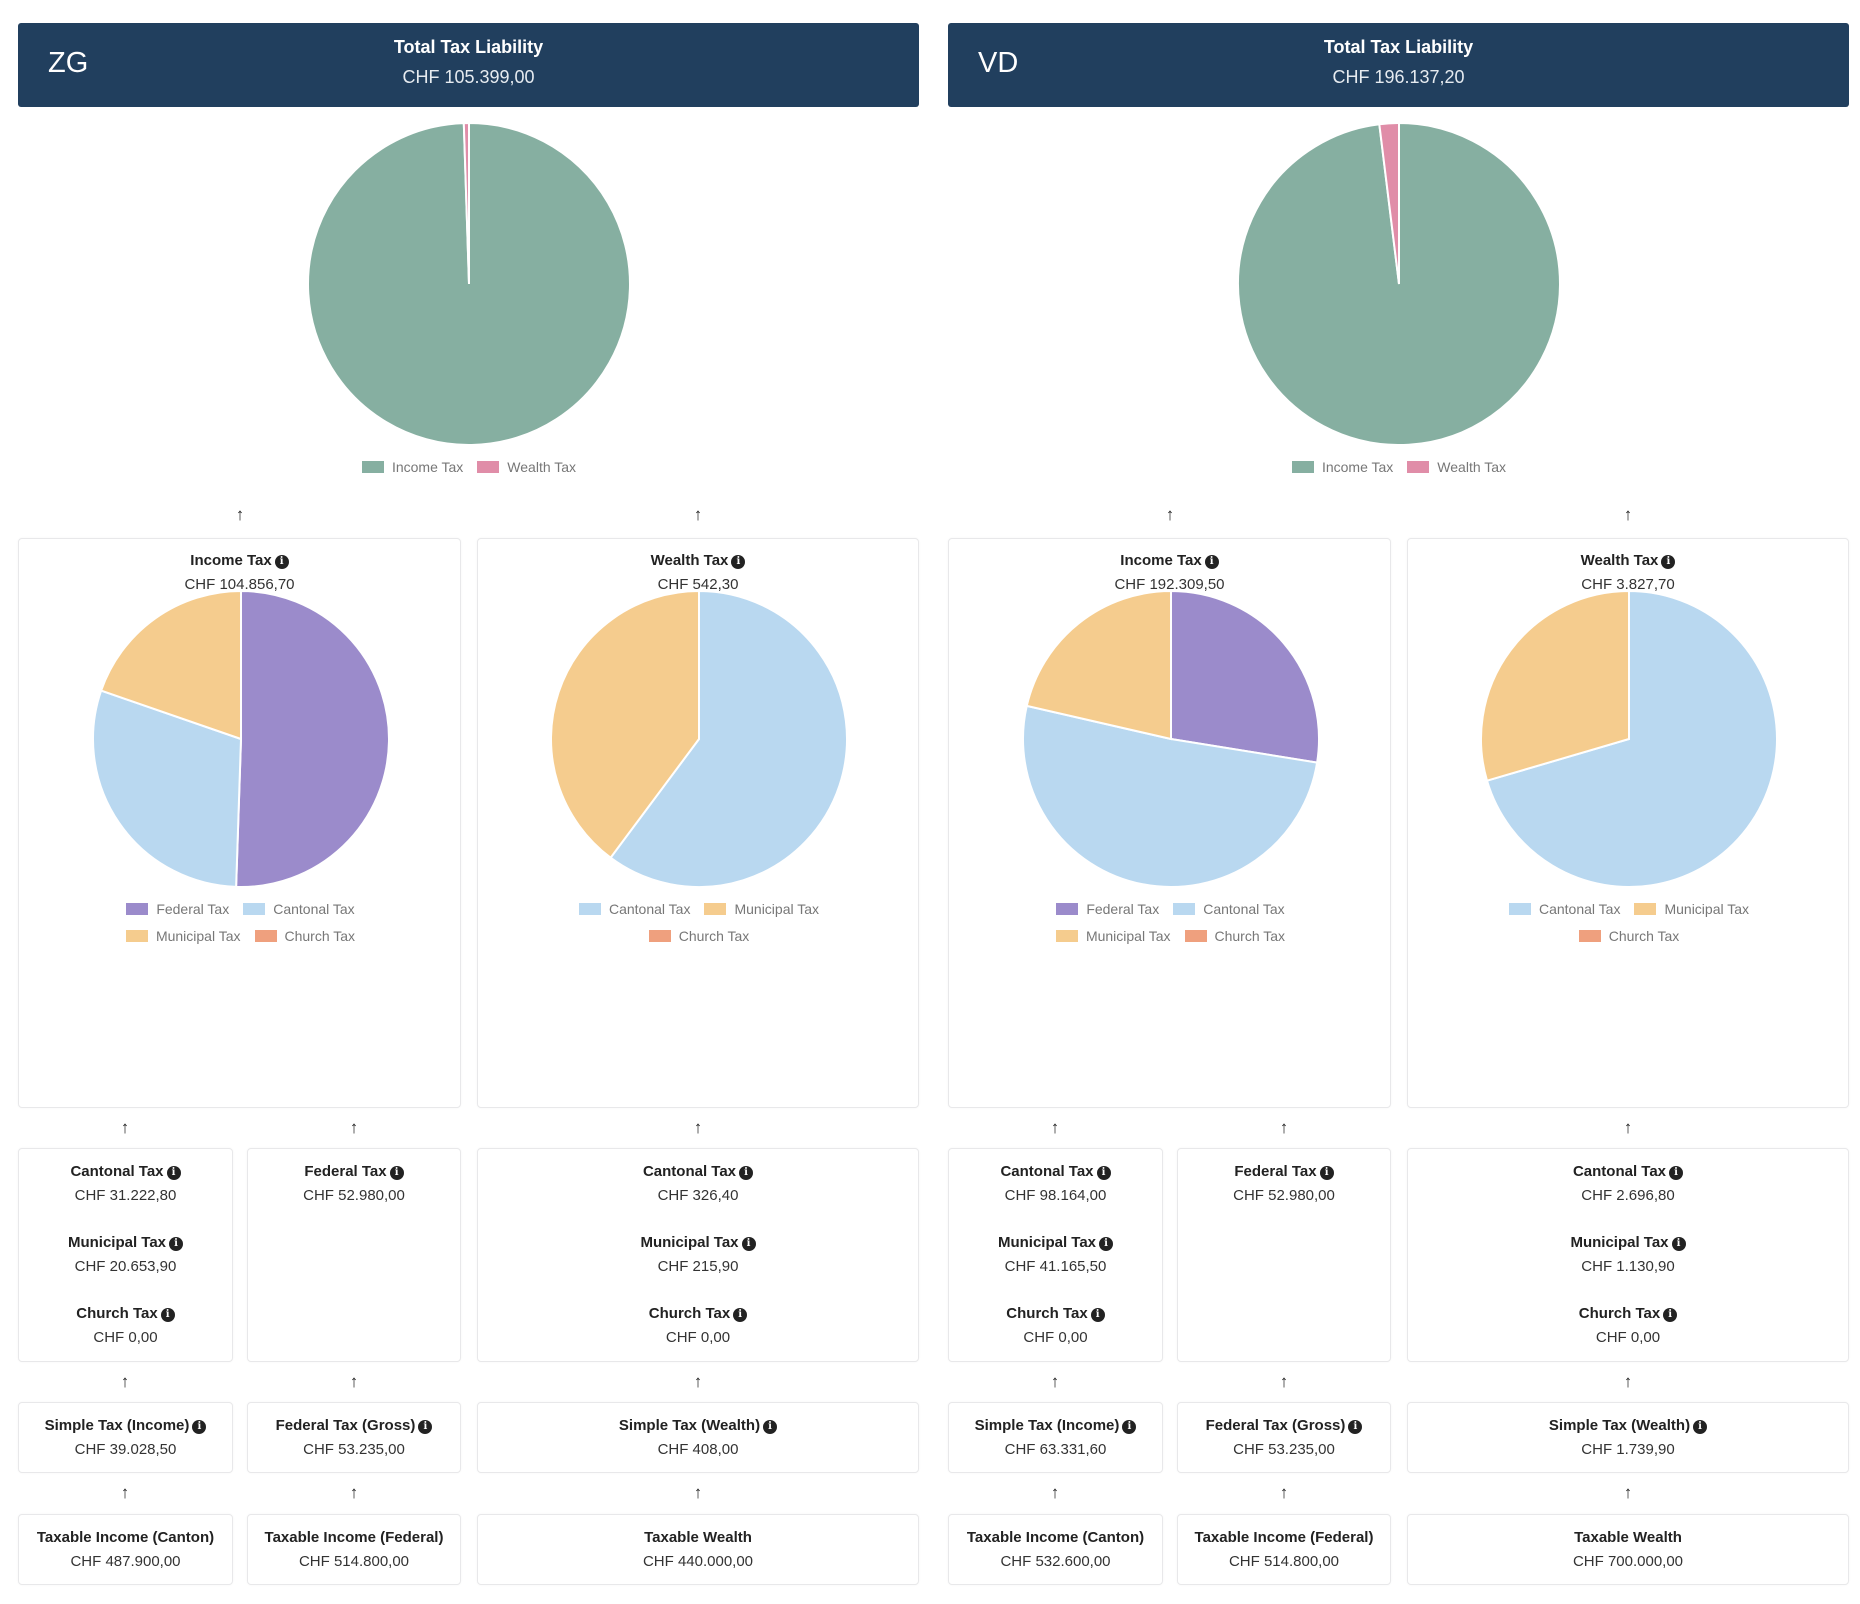 Image resolution: width=1860 pixels, height=1604 pixels. What do you see at coordinates (1628, 1537) in the screenshot?
I see `card-title-text: Taxable Wealth` at bounding box center [1628, 1537].